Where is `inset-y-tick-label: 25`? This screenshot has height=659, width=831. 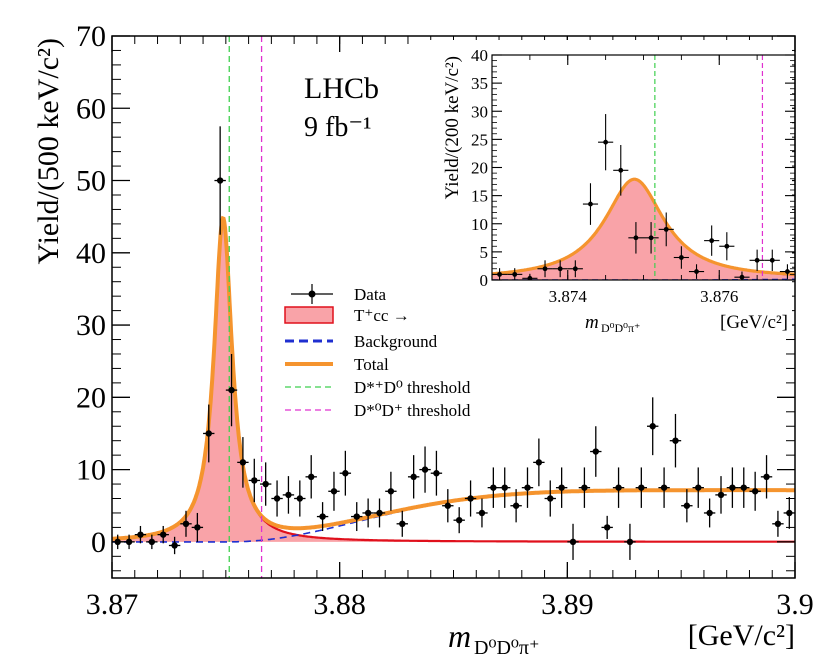 inset-y-tick-label: 25 is located at coordinates (479, 139).